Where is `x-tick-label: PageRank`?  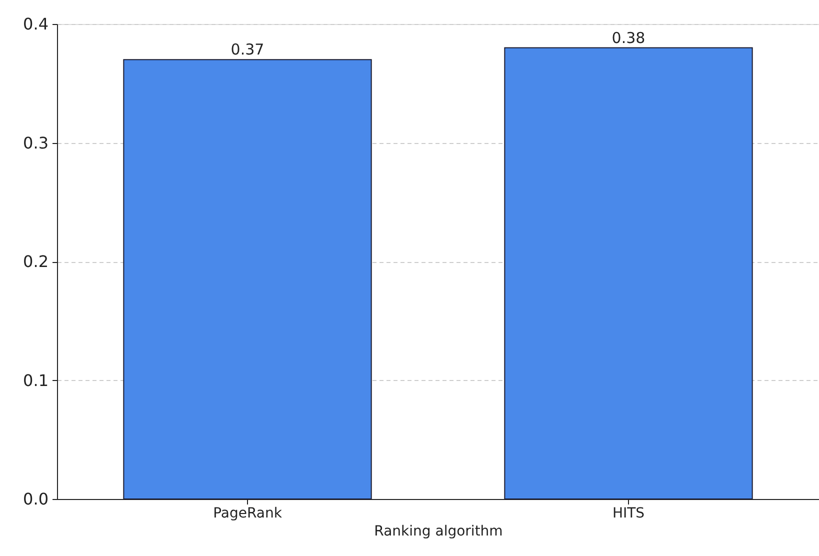 x-tick-label: PageRank is located at coordinates (248, 514).